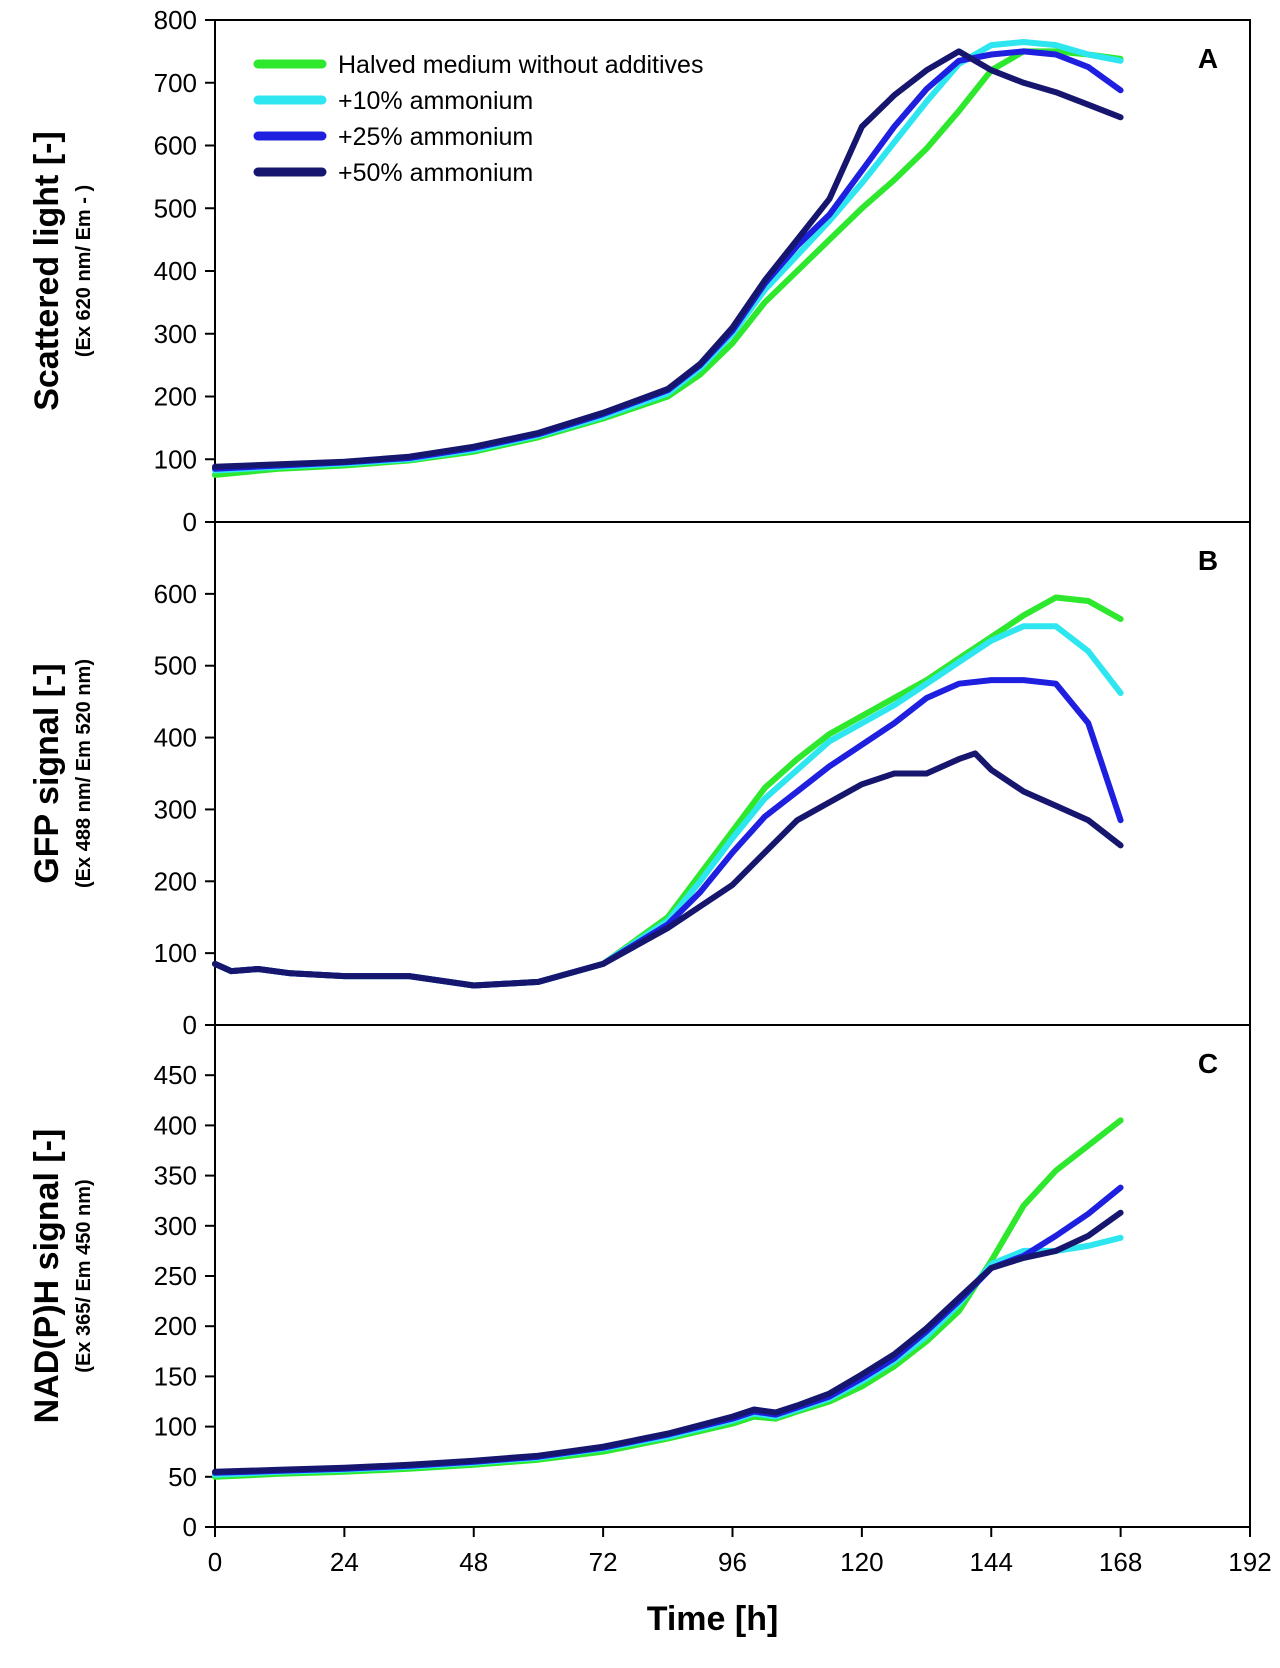 The width and height of the screenshot is (1280, 1668). What do you see at coordinates (47, 271) in the screenshot?
I see `y-axis-label: Scattered light [-]` at bounding box center [47, 271].